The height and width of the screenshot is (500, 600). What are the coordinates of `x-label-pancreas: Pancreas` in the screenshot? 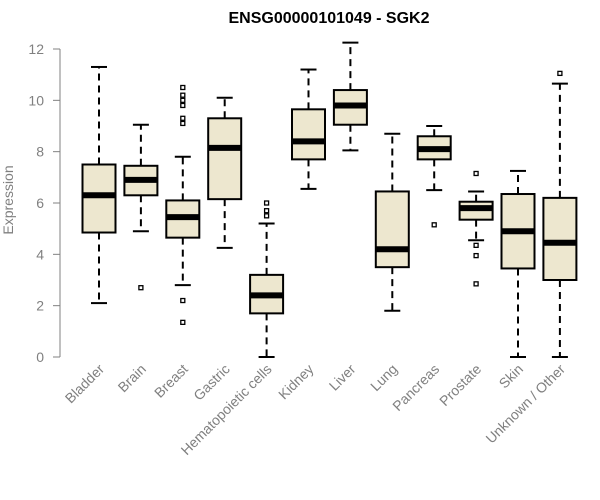 It's located at (415, 387).